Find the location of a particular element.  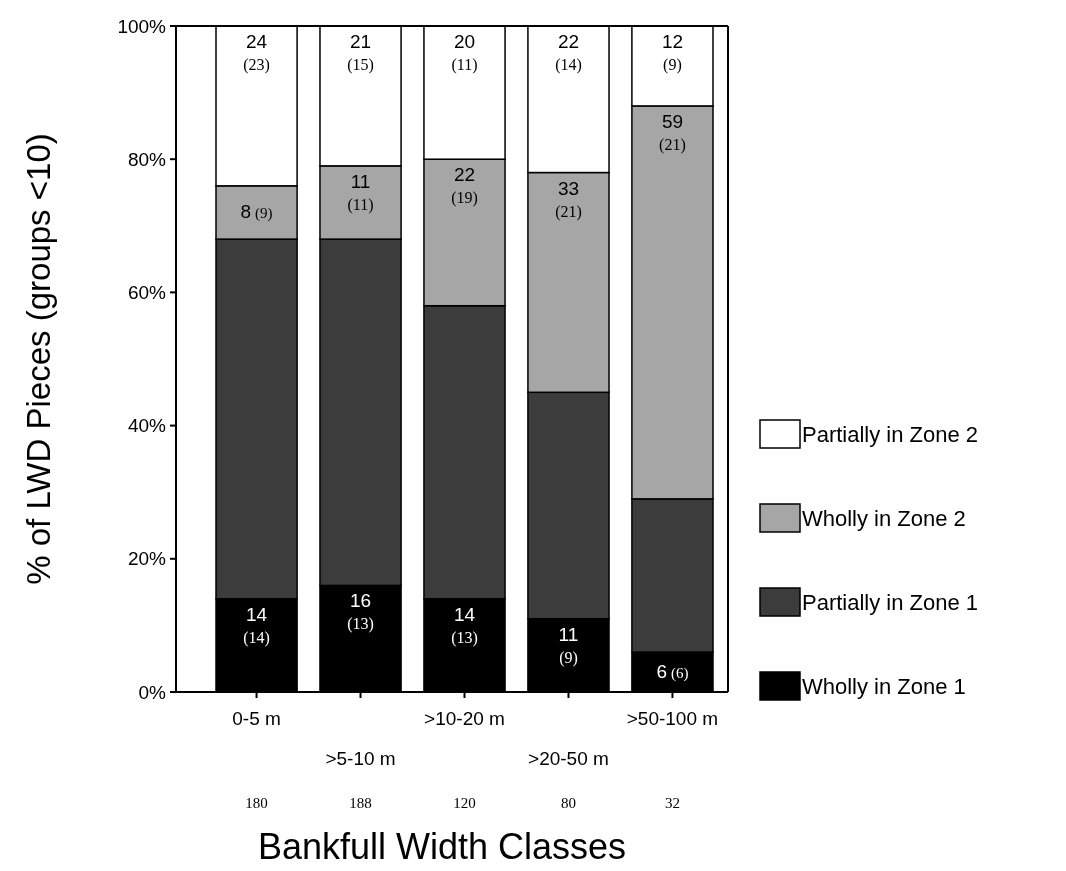

legend-label: Partially in Zone 1 is located at coordinates (890, 602).